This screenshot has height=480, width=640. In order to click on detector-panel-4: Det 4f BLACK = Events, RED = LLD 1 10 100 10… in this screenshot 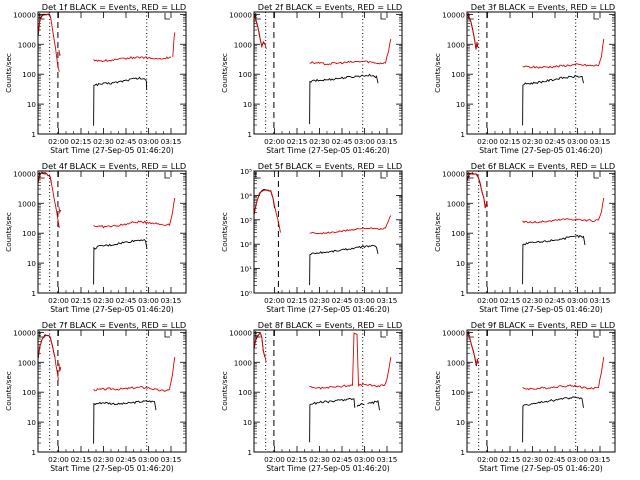, I will do `click(95, 237)`.